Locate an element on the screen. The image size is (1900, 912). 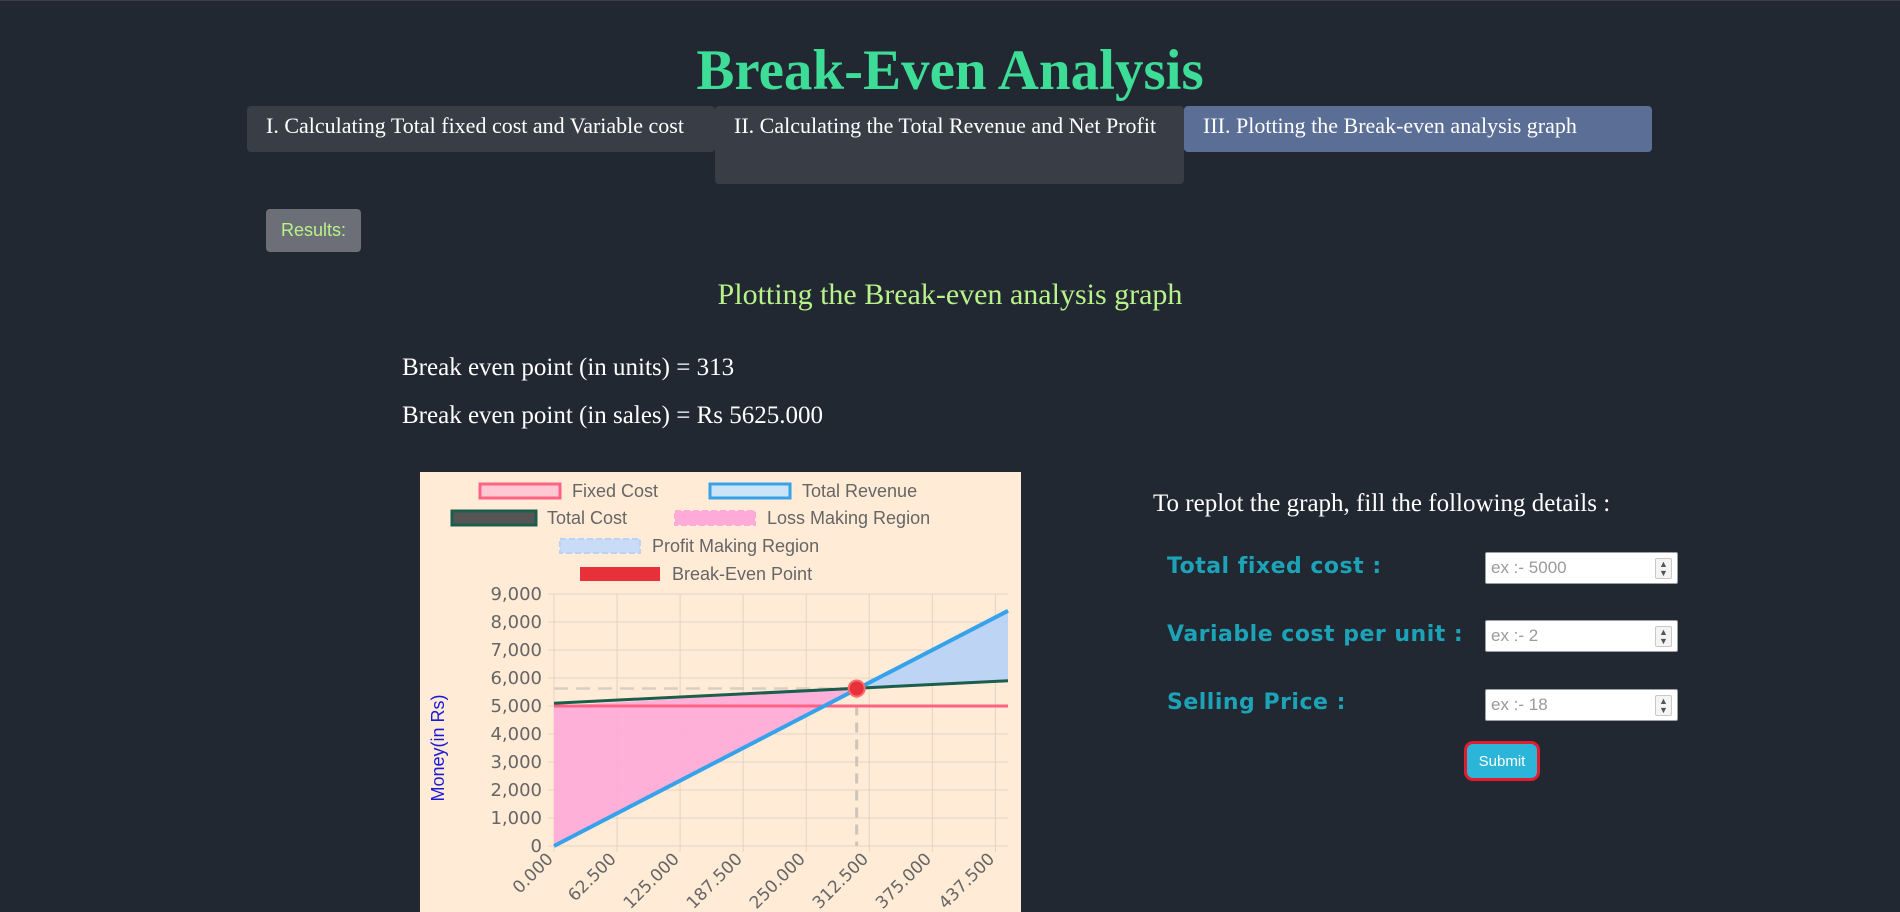
fixed-cost-label: Total fixed cost : is located at coordinates (1274, 566).